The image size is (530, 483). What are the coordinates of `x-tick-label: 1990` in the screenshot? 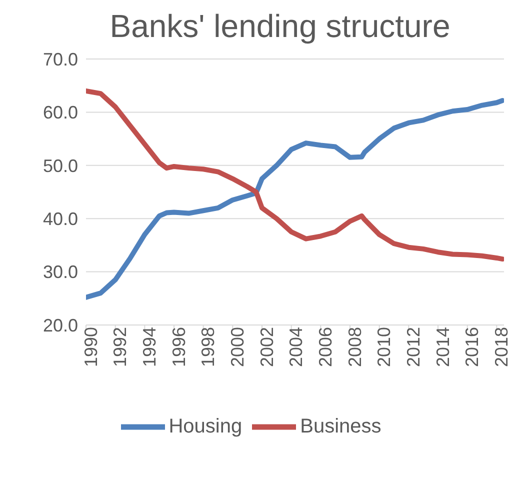 It's located at (90, 347).